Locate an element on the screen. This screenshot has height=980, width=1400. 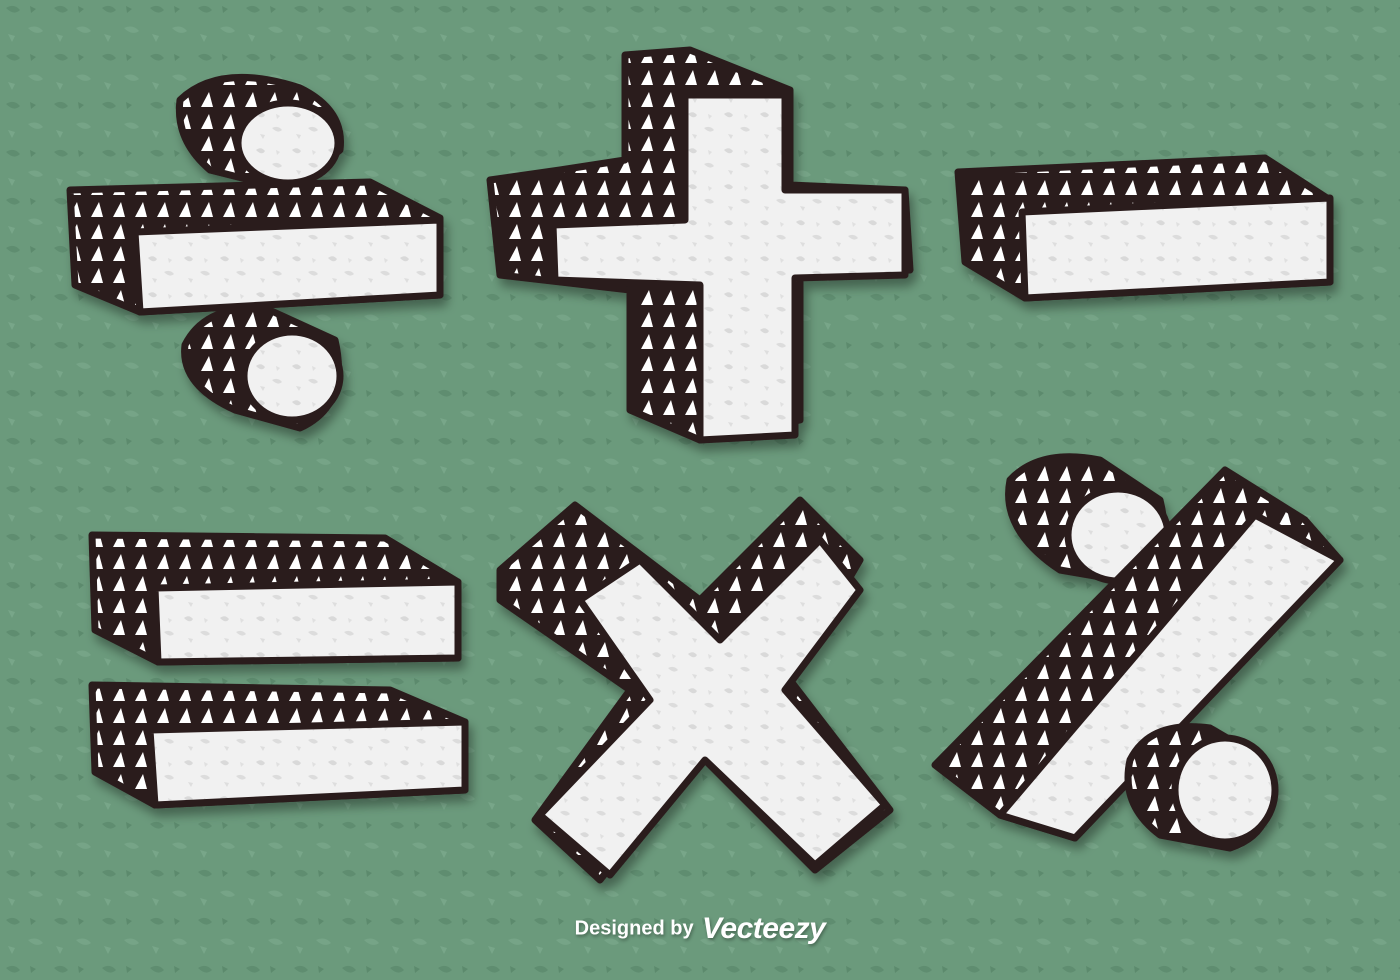
multiply-symbol is located at coordinates (695, 690).